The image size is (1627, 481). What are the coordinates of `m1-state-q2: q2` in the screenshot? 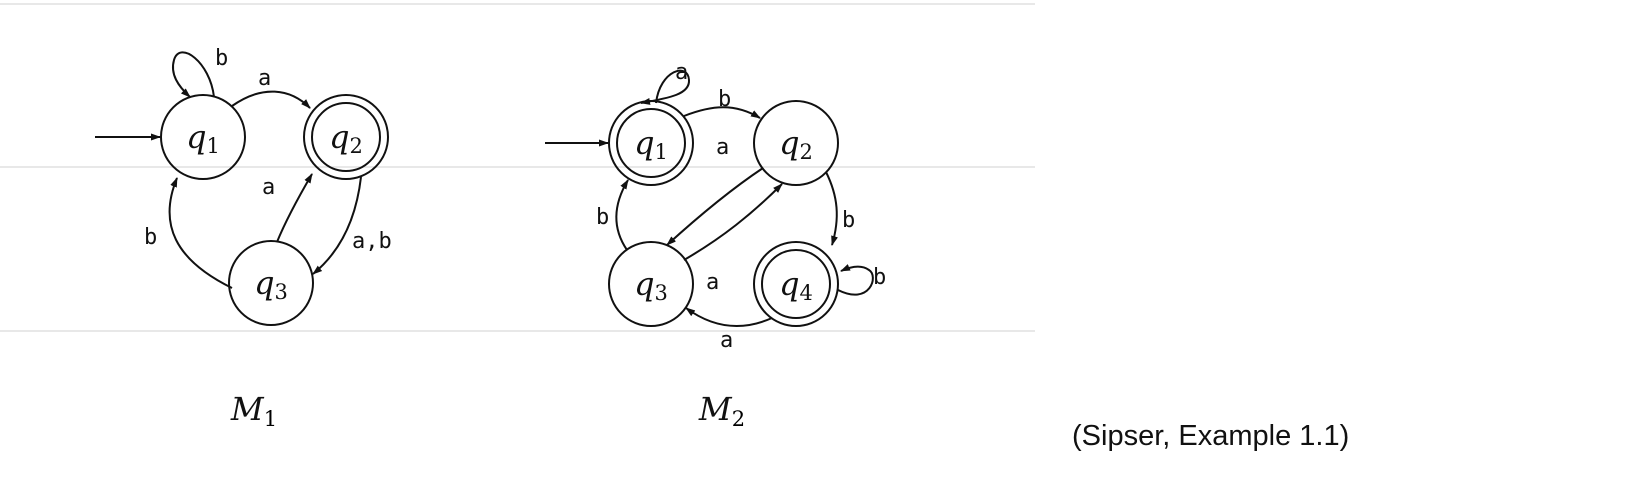 It's located at (346, 137).